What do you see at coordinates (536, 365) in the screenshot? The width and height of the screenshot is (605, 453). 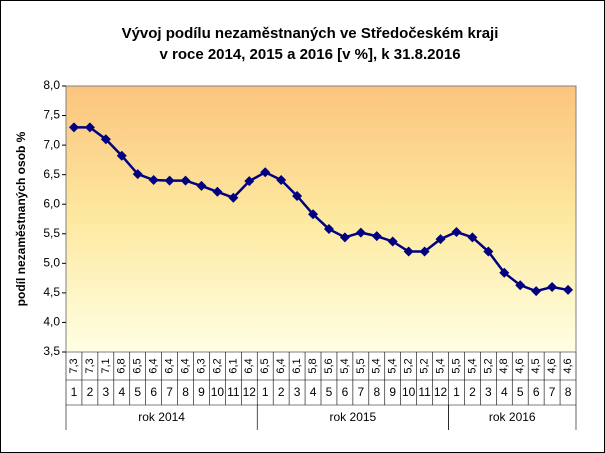 I see `value-label: 4,5` at bounding box center [536, 365].